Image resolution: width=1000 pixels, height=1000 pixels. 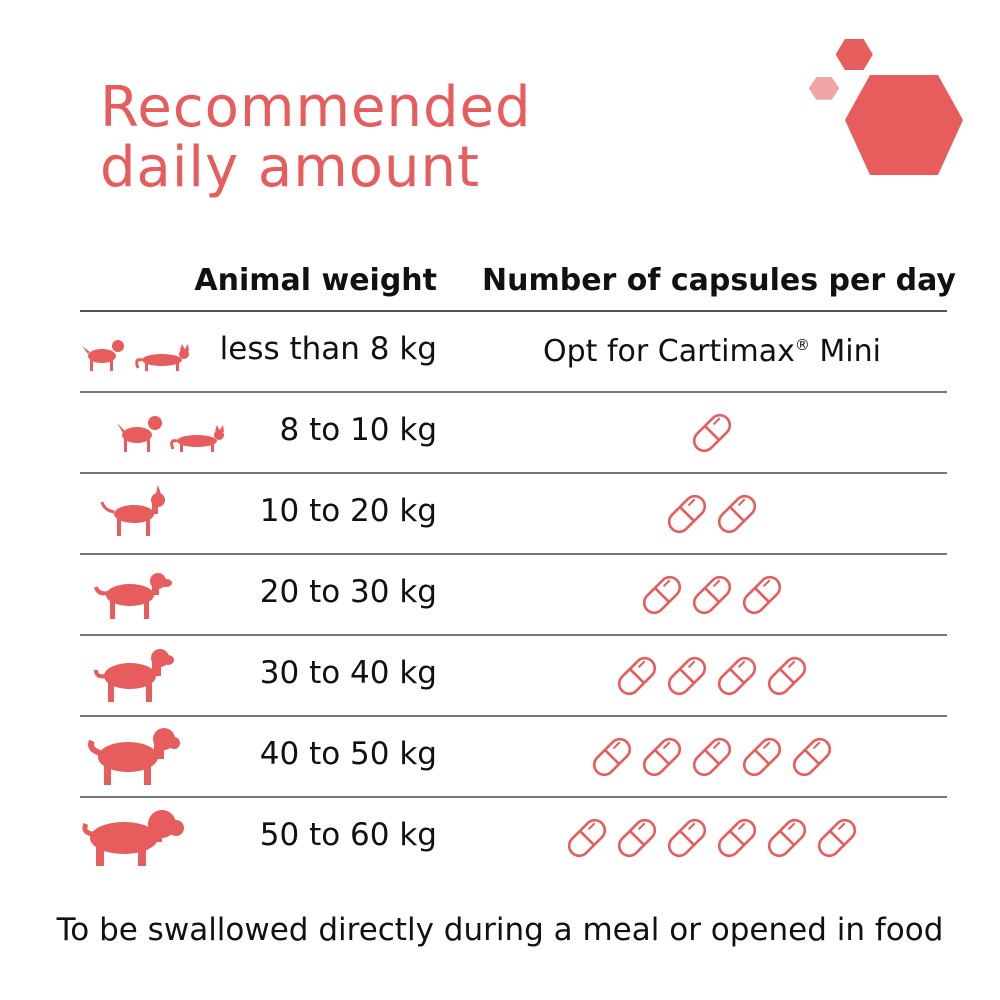 I want to click on table-row: 50 to 60 kg, so click(x=513, y=837).